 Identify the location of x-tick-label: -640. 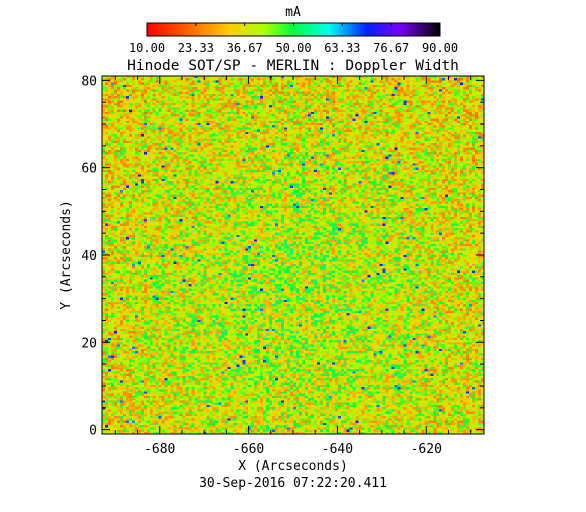
(337, 449).